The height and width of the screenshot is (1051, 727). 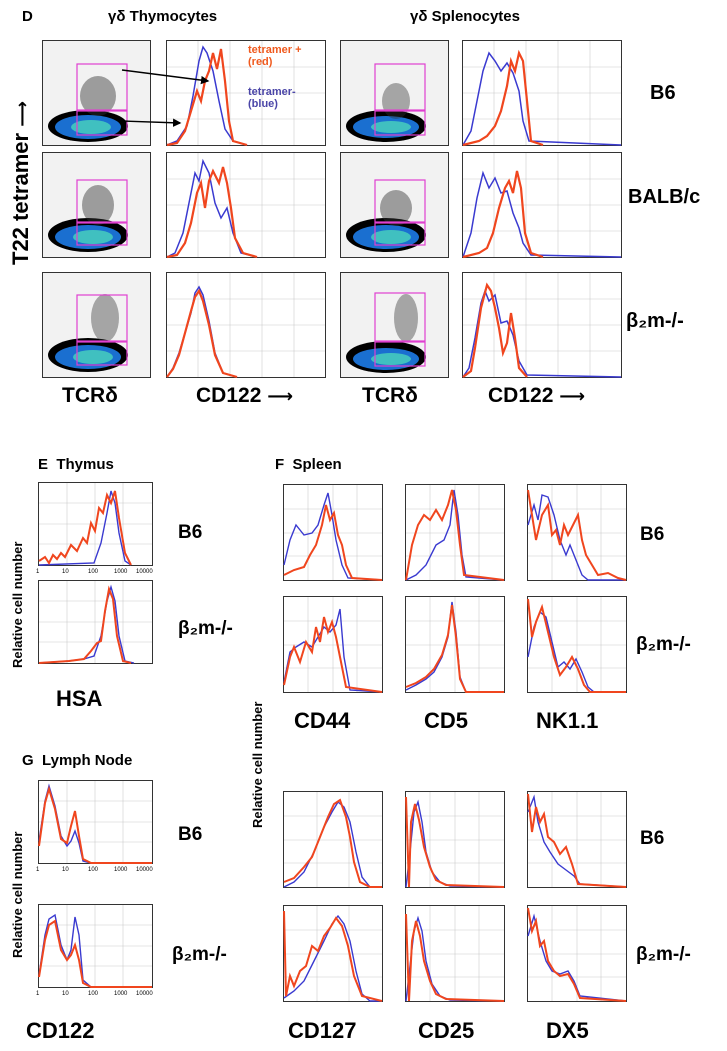 I want to click on strain-label-b6: B6, so click(x=663, y=93).